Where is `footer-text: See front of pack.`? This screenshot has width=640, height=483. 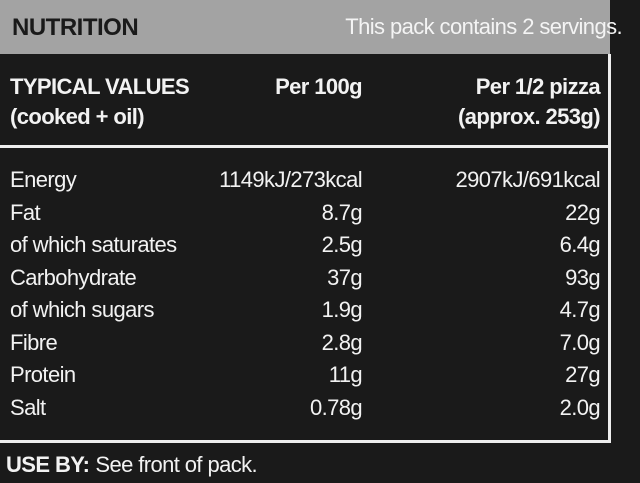
footer-text: See front of pack. is located at coordinates (176, 464).